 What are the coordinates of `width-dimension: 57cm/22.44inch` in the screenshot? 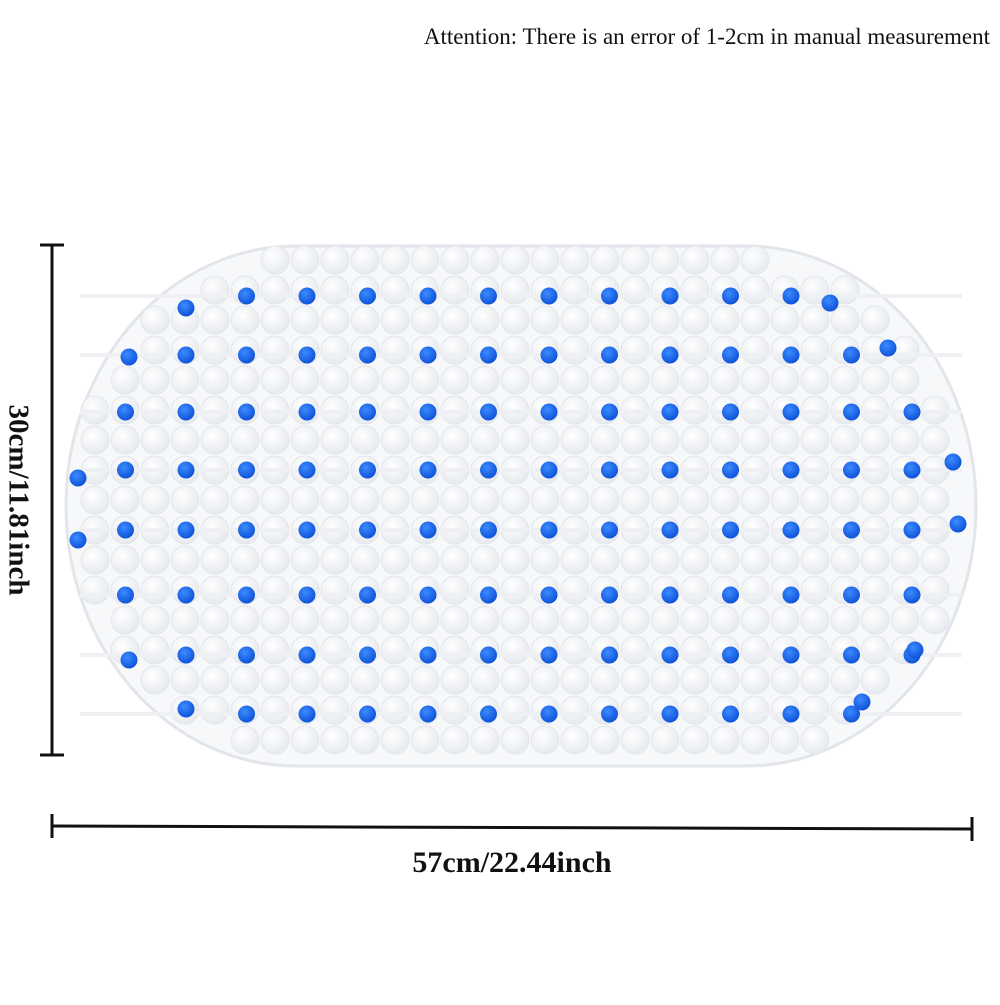 It's located at (512, 846).